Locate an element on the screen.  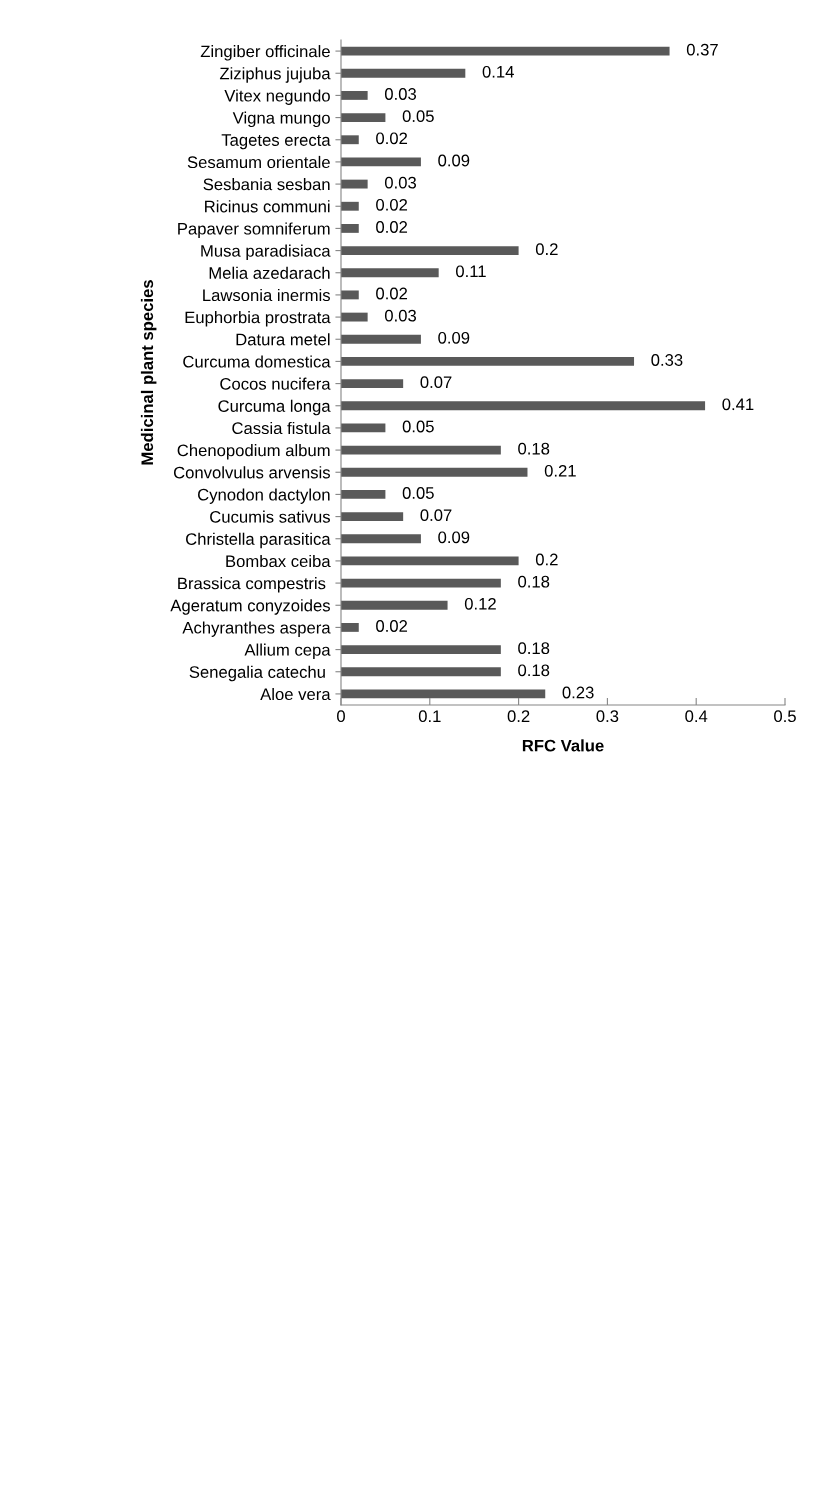
y-tick-label: Christella parasitica is located at coordinates (258, 540).